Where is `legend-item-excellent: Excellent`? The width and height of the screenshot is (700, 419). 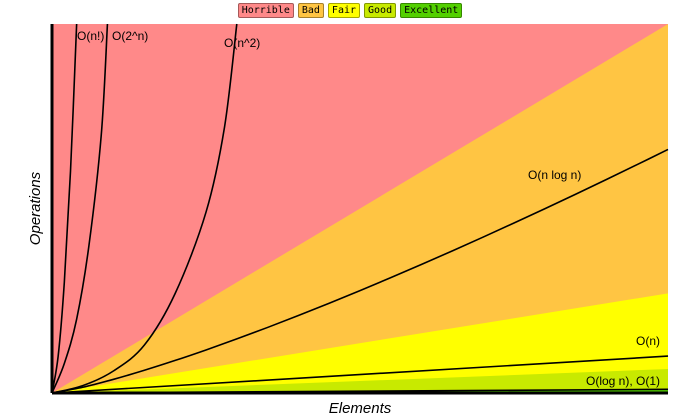 legend-item-excellent: Excellent is located at coordinates (431, 10).